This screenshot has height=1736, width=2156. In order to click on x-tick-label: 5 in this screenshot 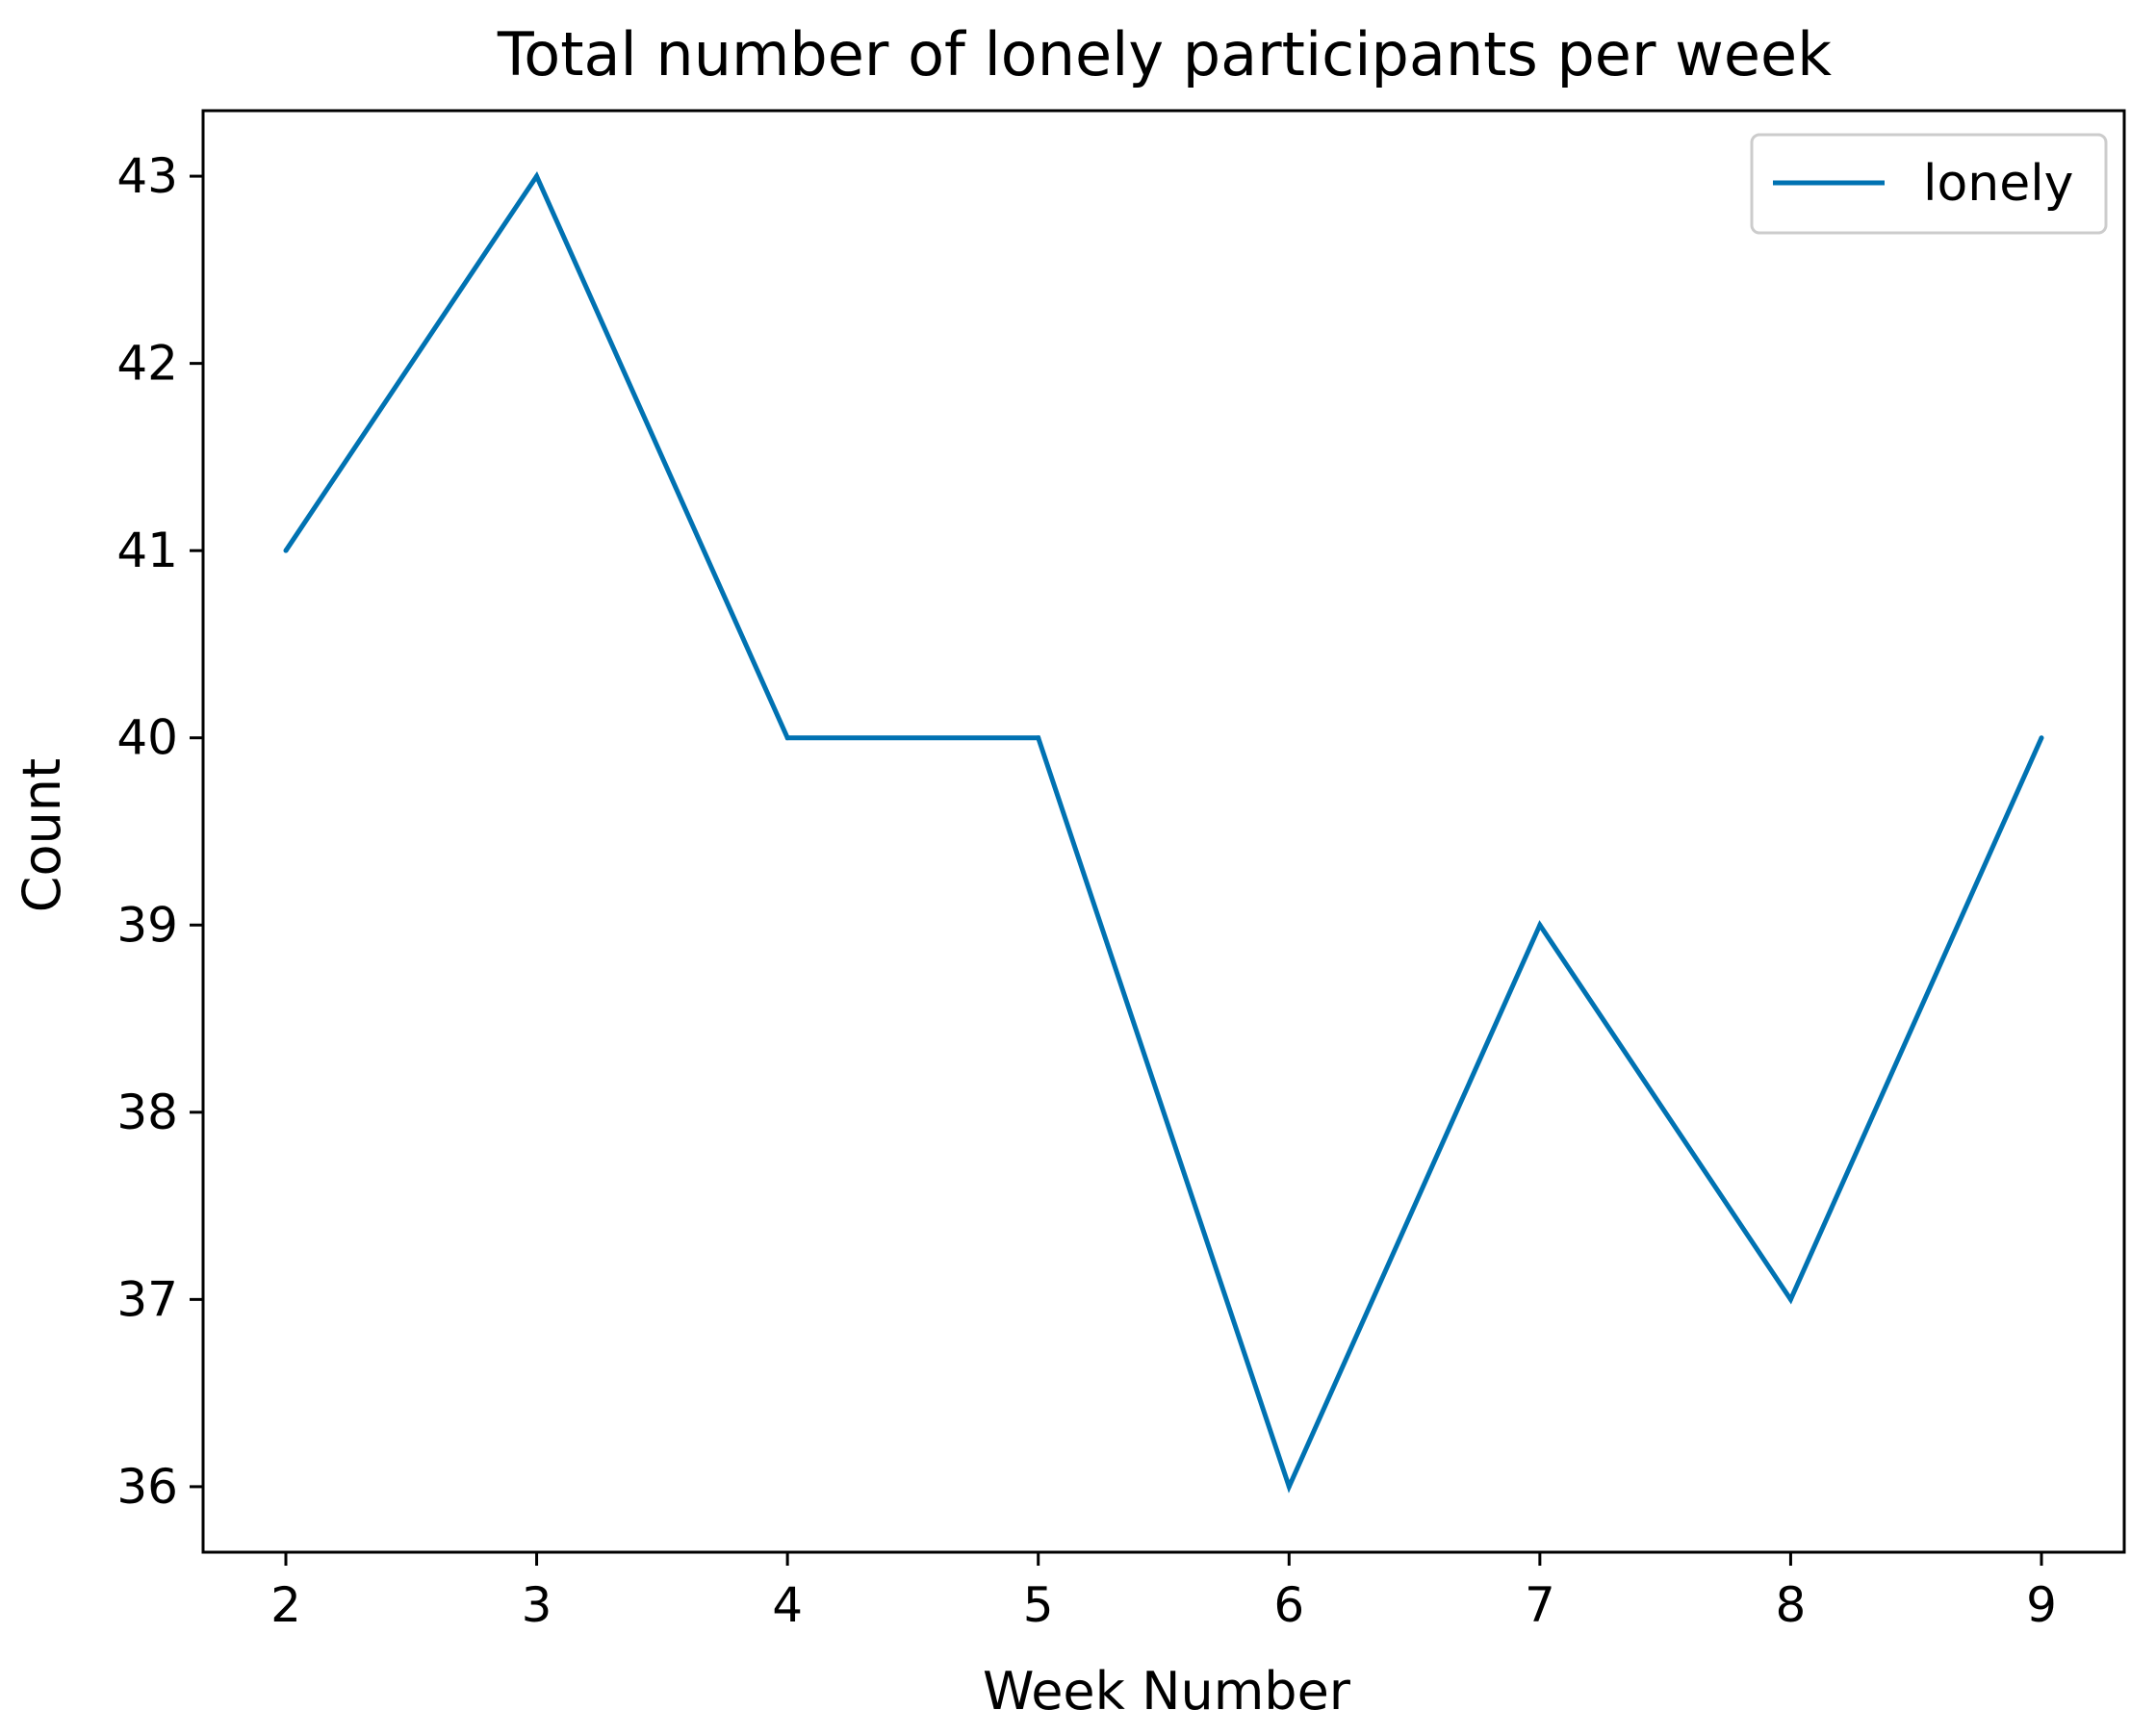, I will do `click(1038, 1605)`.